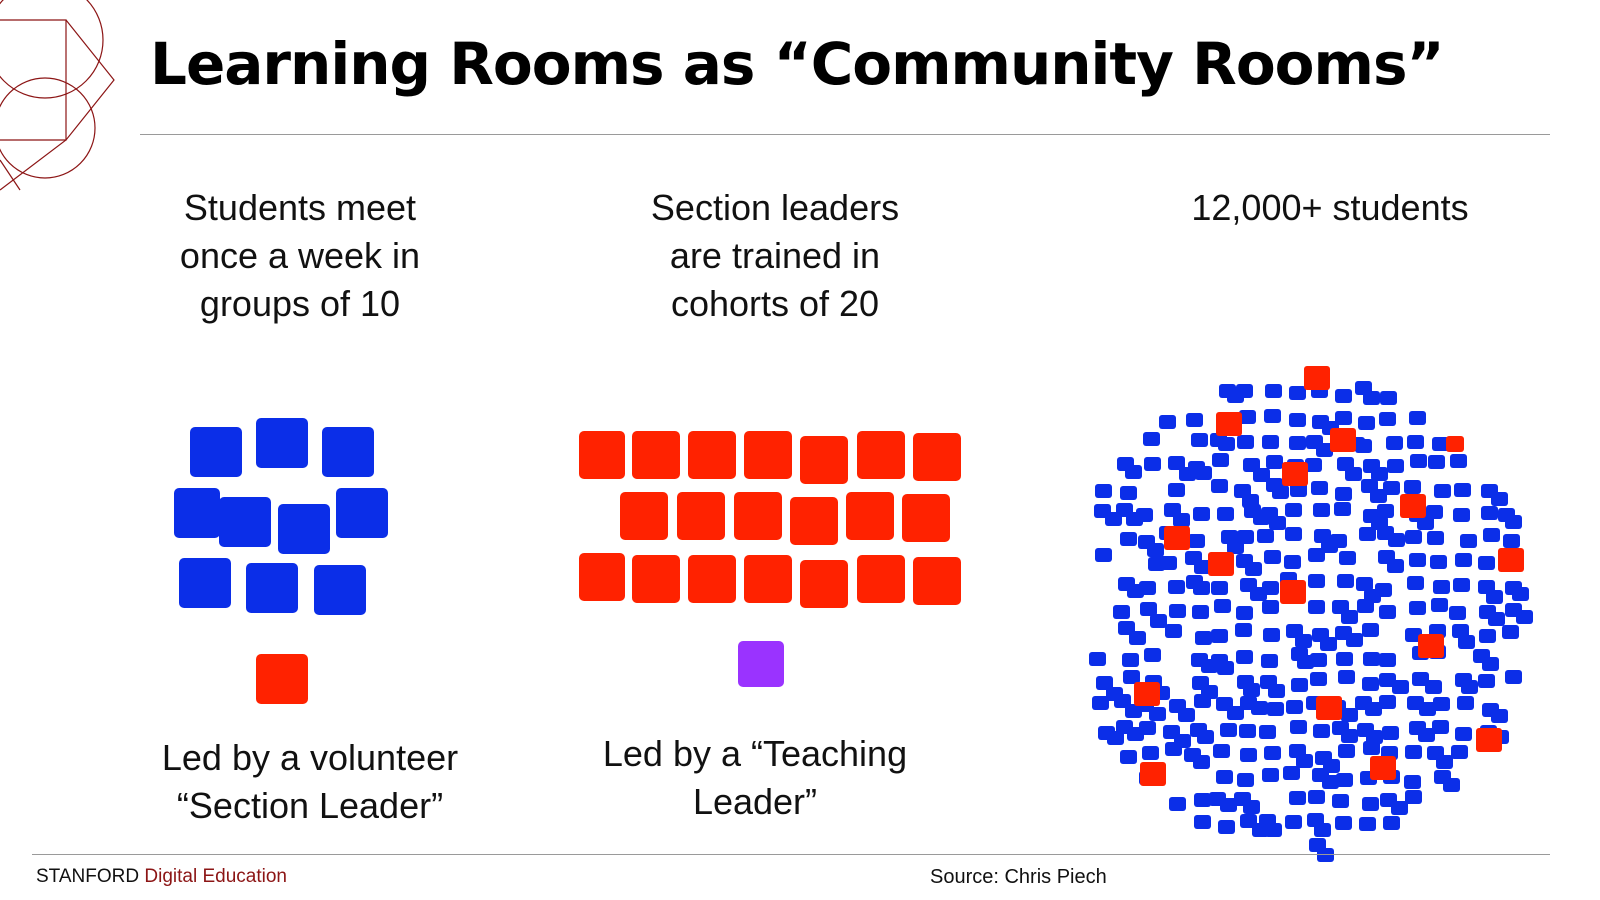  I want to click on title-divider, so click(845, 134).